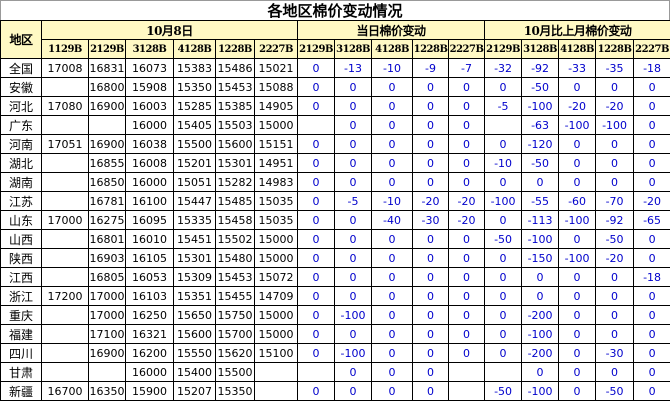  I want to click on monthly-change-cell: -10, so click(503, 163).